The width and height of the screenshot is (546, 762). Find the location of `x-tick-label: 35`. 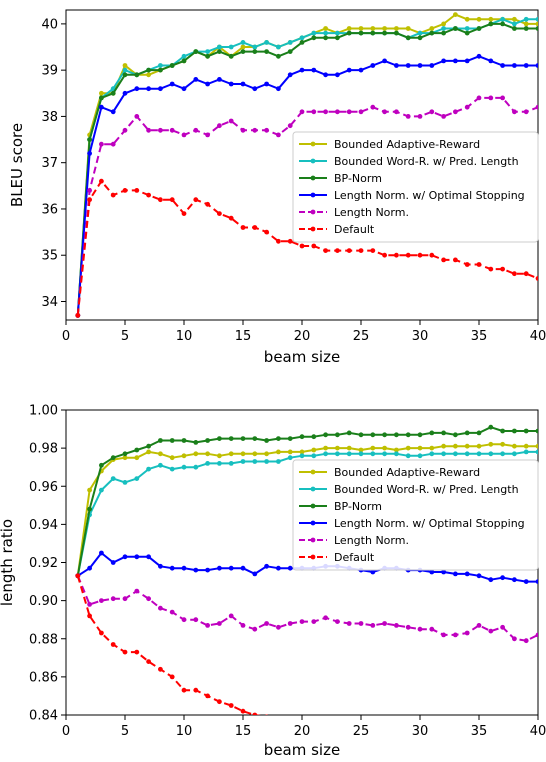

x-tick-label: 35 is located at coordinates (479, 731).